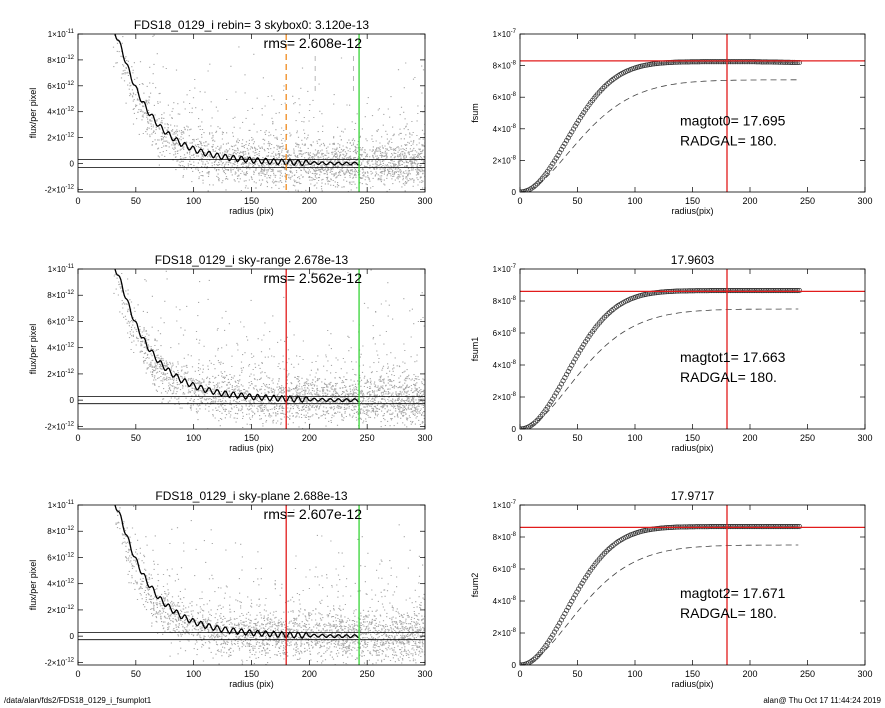 This screenshot has width=885, height=708. I want to click on scatter-points, so click(269, 349).